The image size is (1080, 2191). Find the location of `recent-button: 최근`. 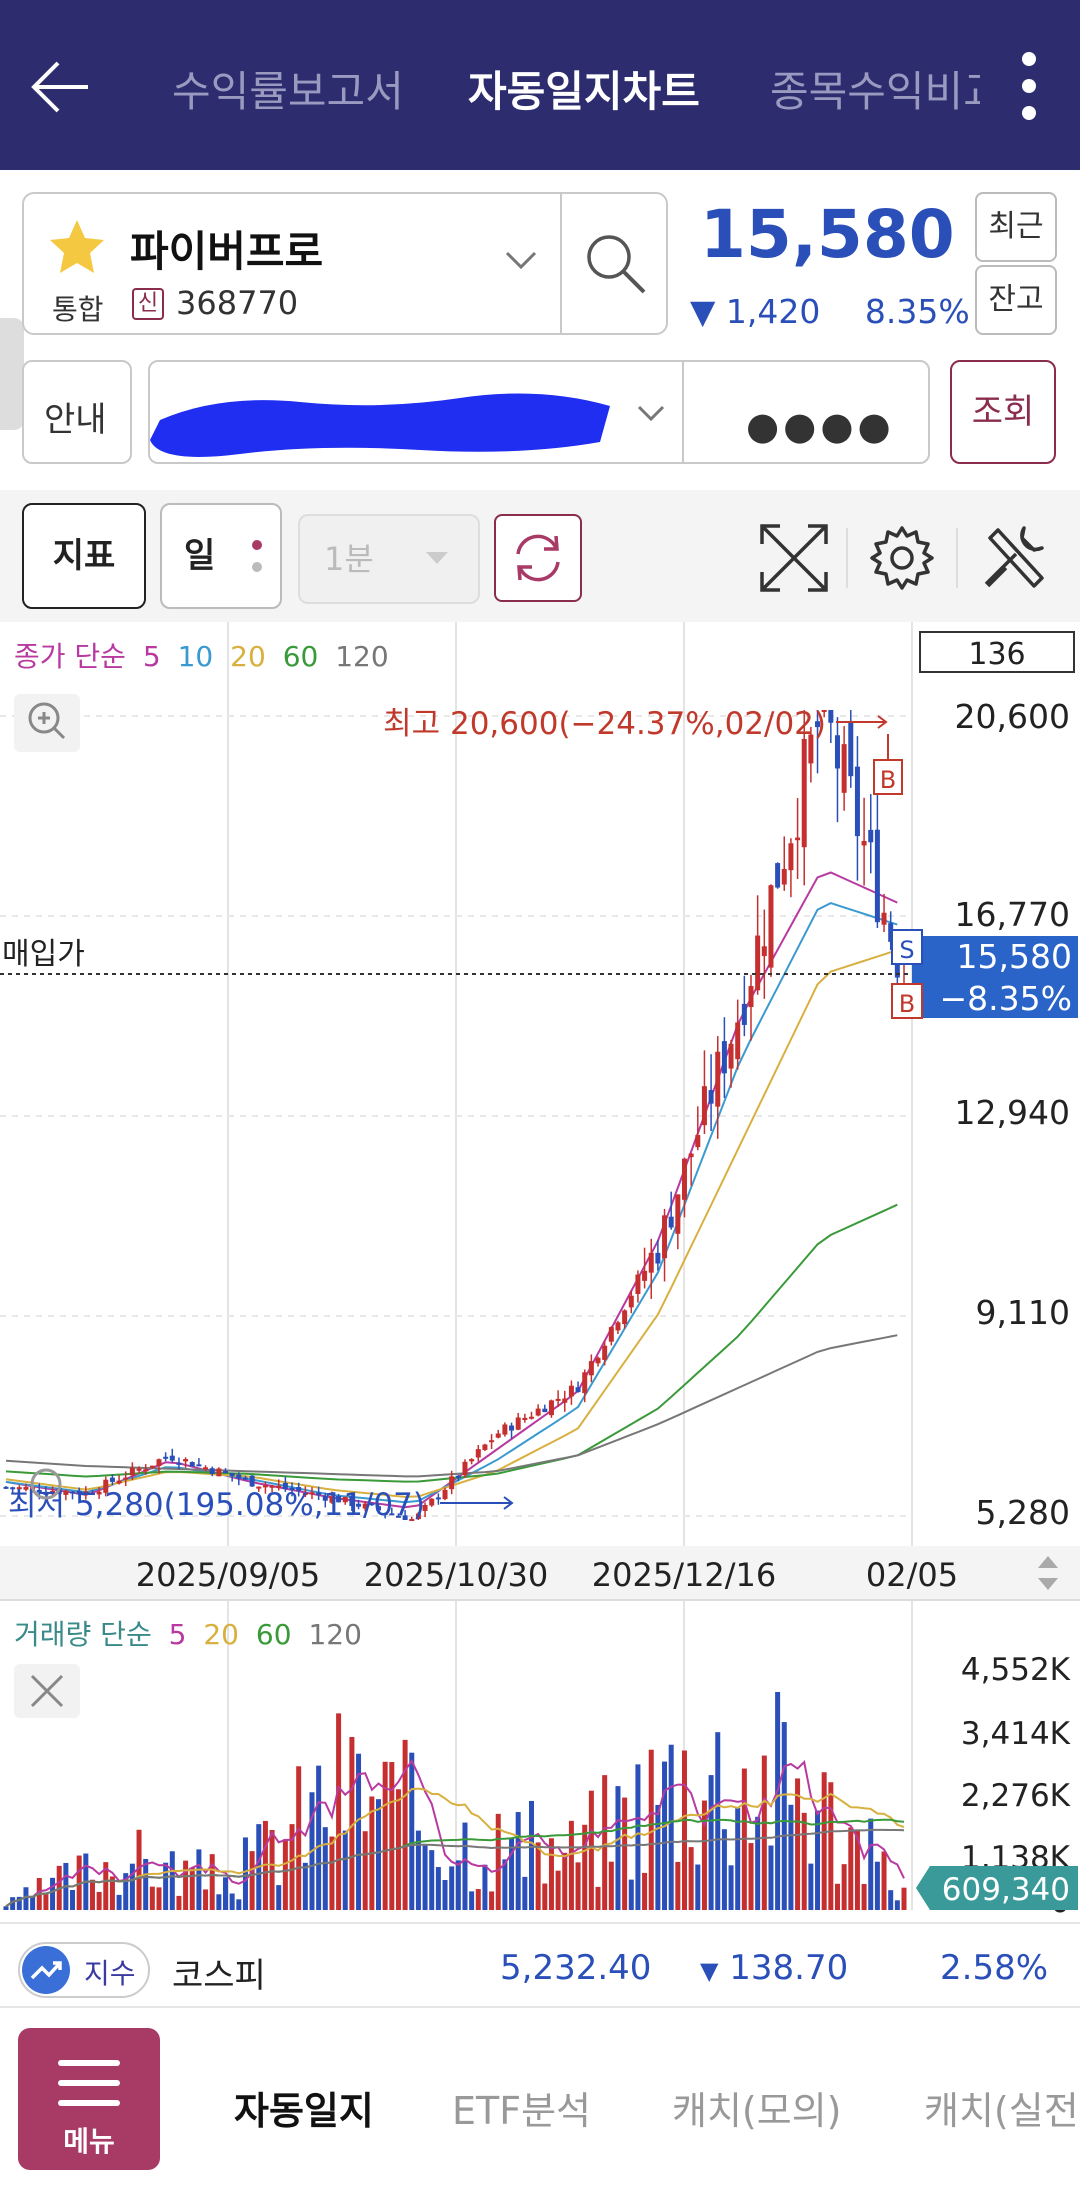

recent-button: 최근 is located at coordinates (1016, 227).